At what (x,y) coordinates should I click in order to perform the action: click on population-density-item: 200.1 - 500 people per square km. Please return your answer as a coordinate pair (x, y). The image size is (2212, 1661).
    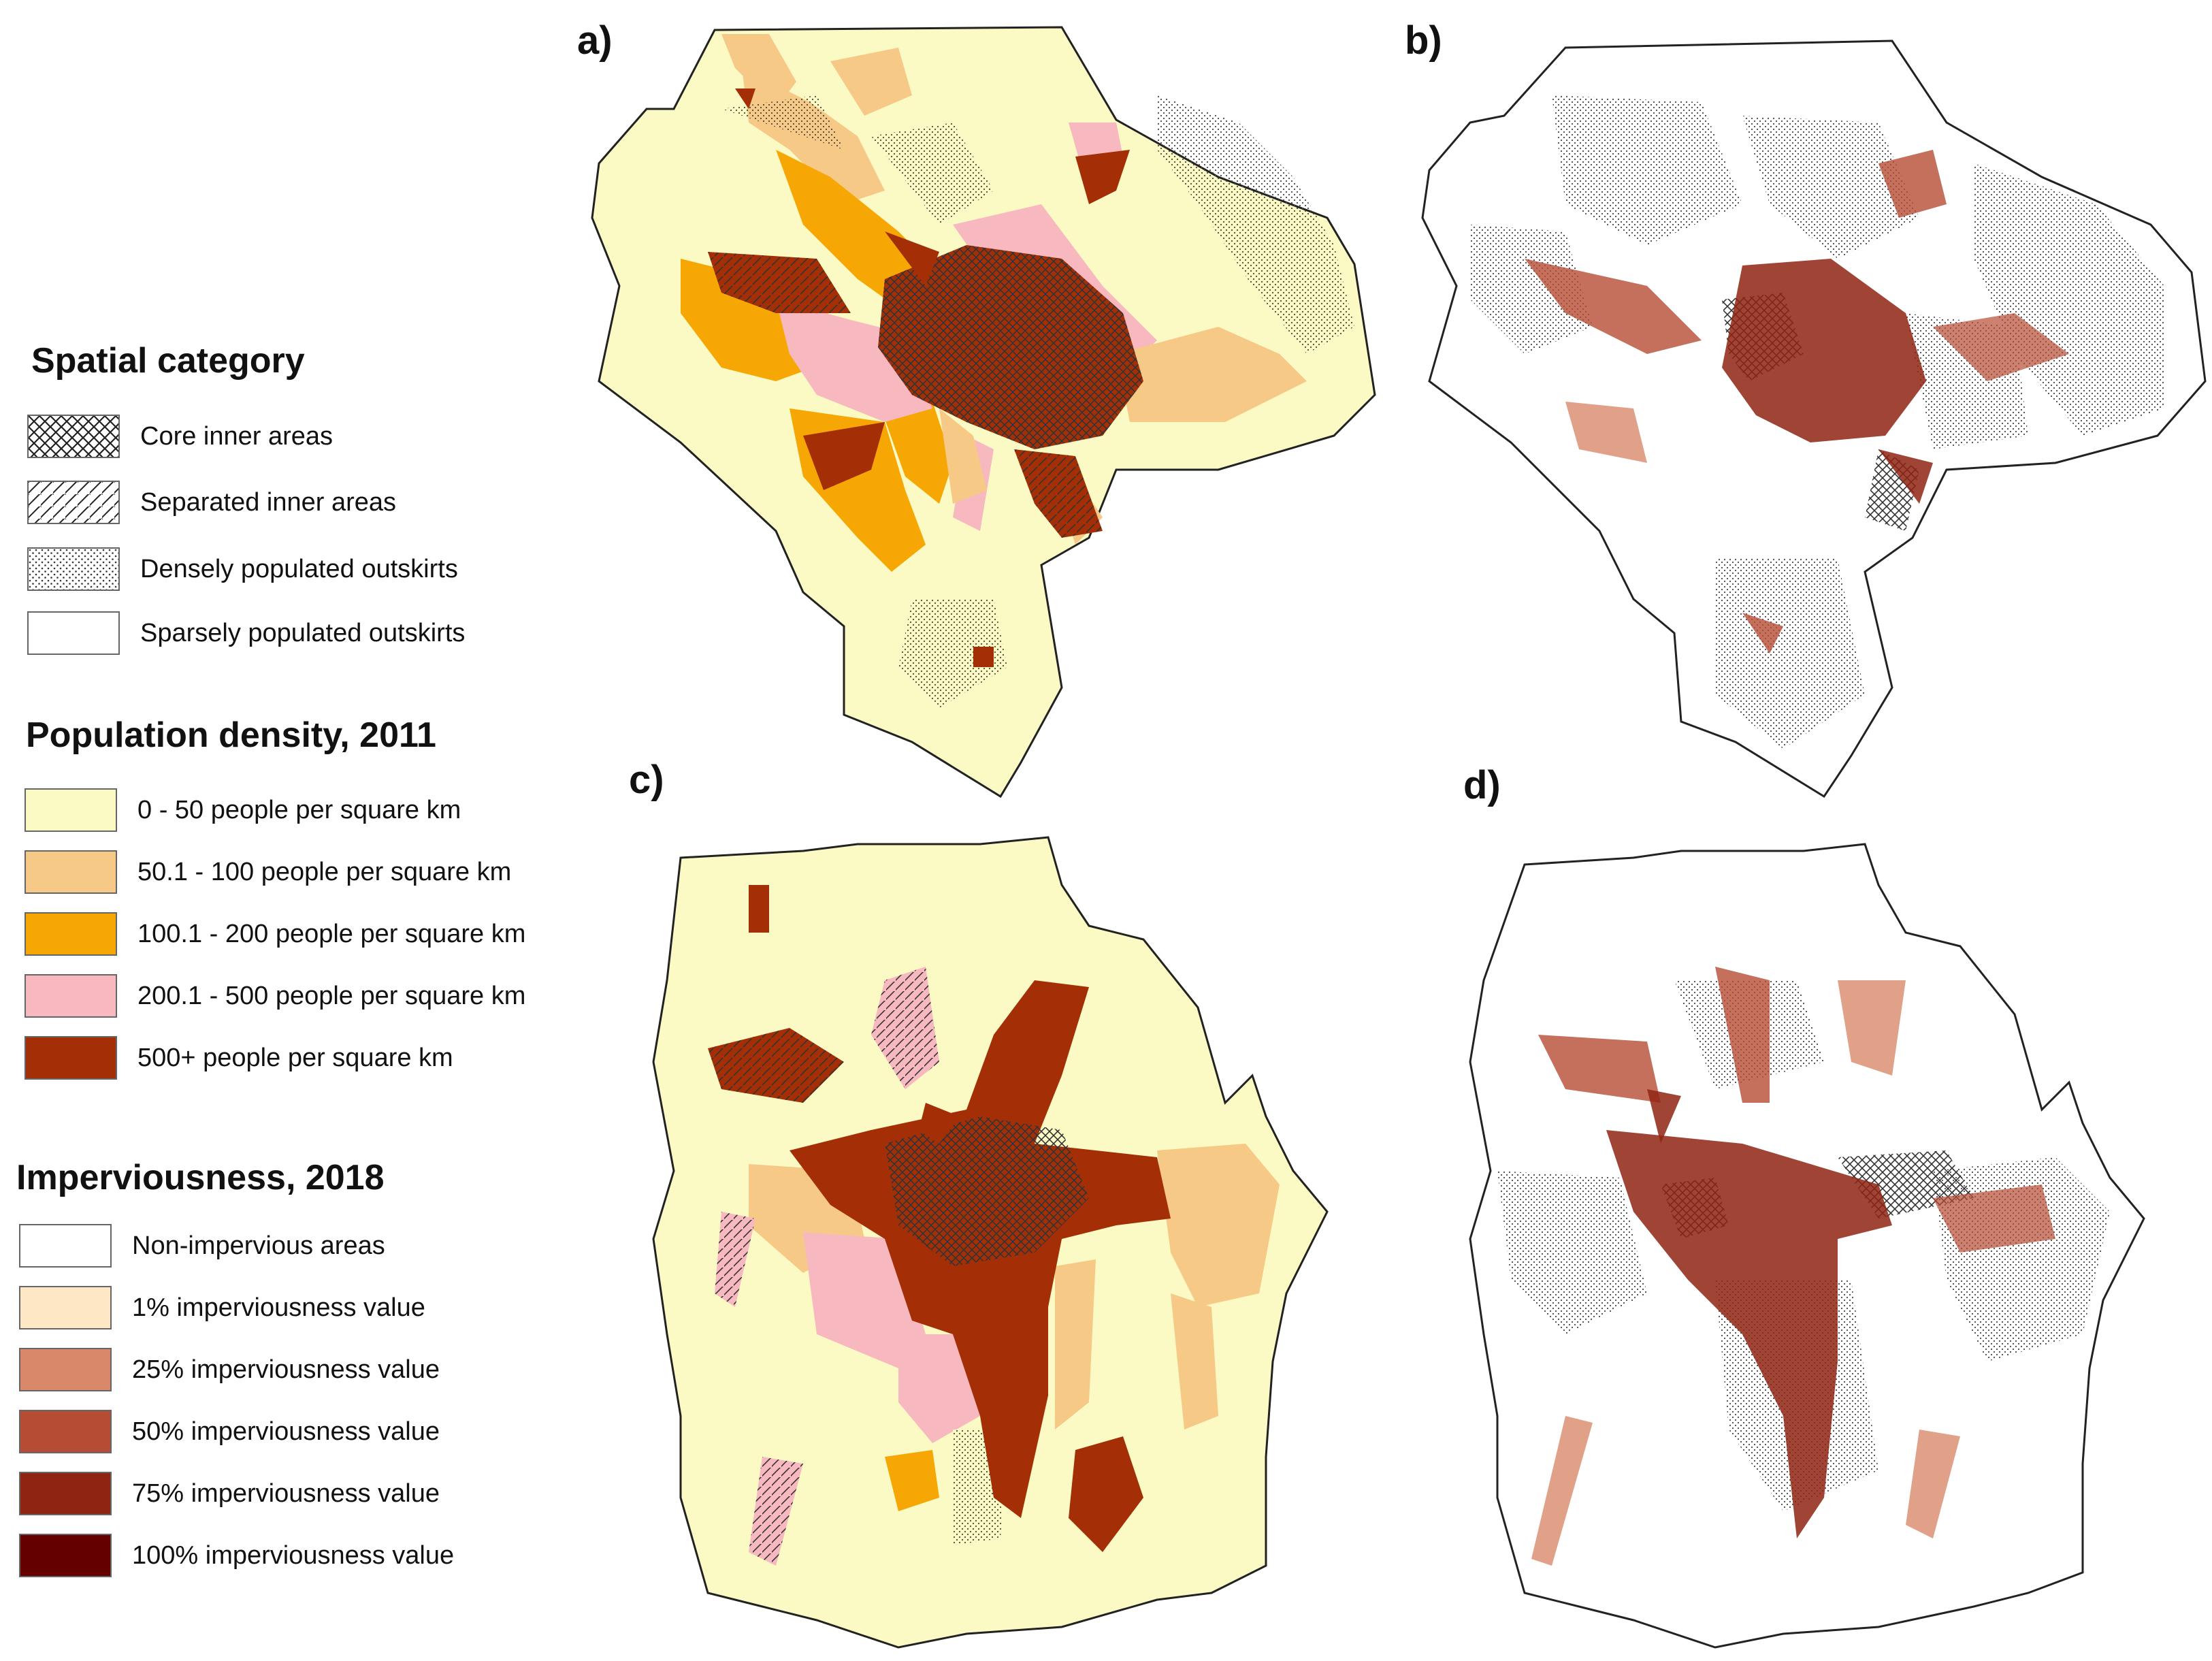
    Looking at the image, I should click on (275, 996).